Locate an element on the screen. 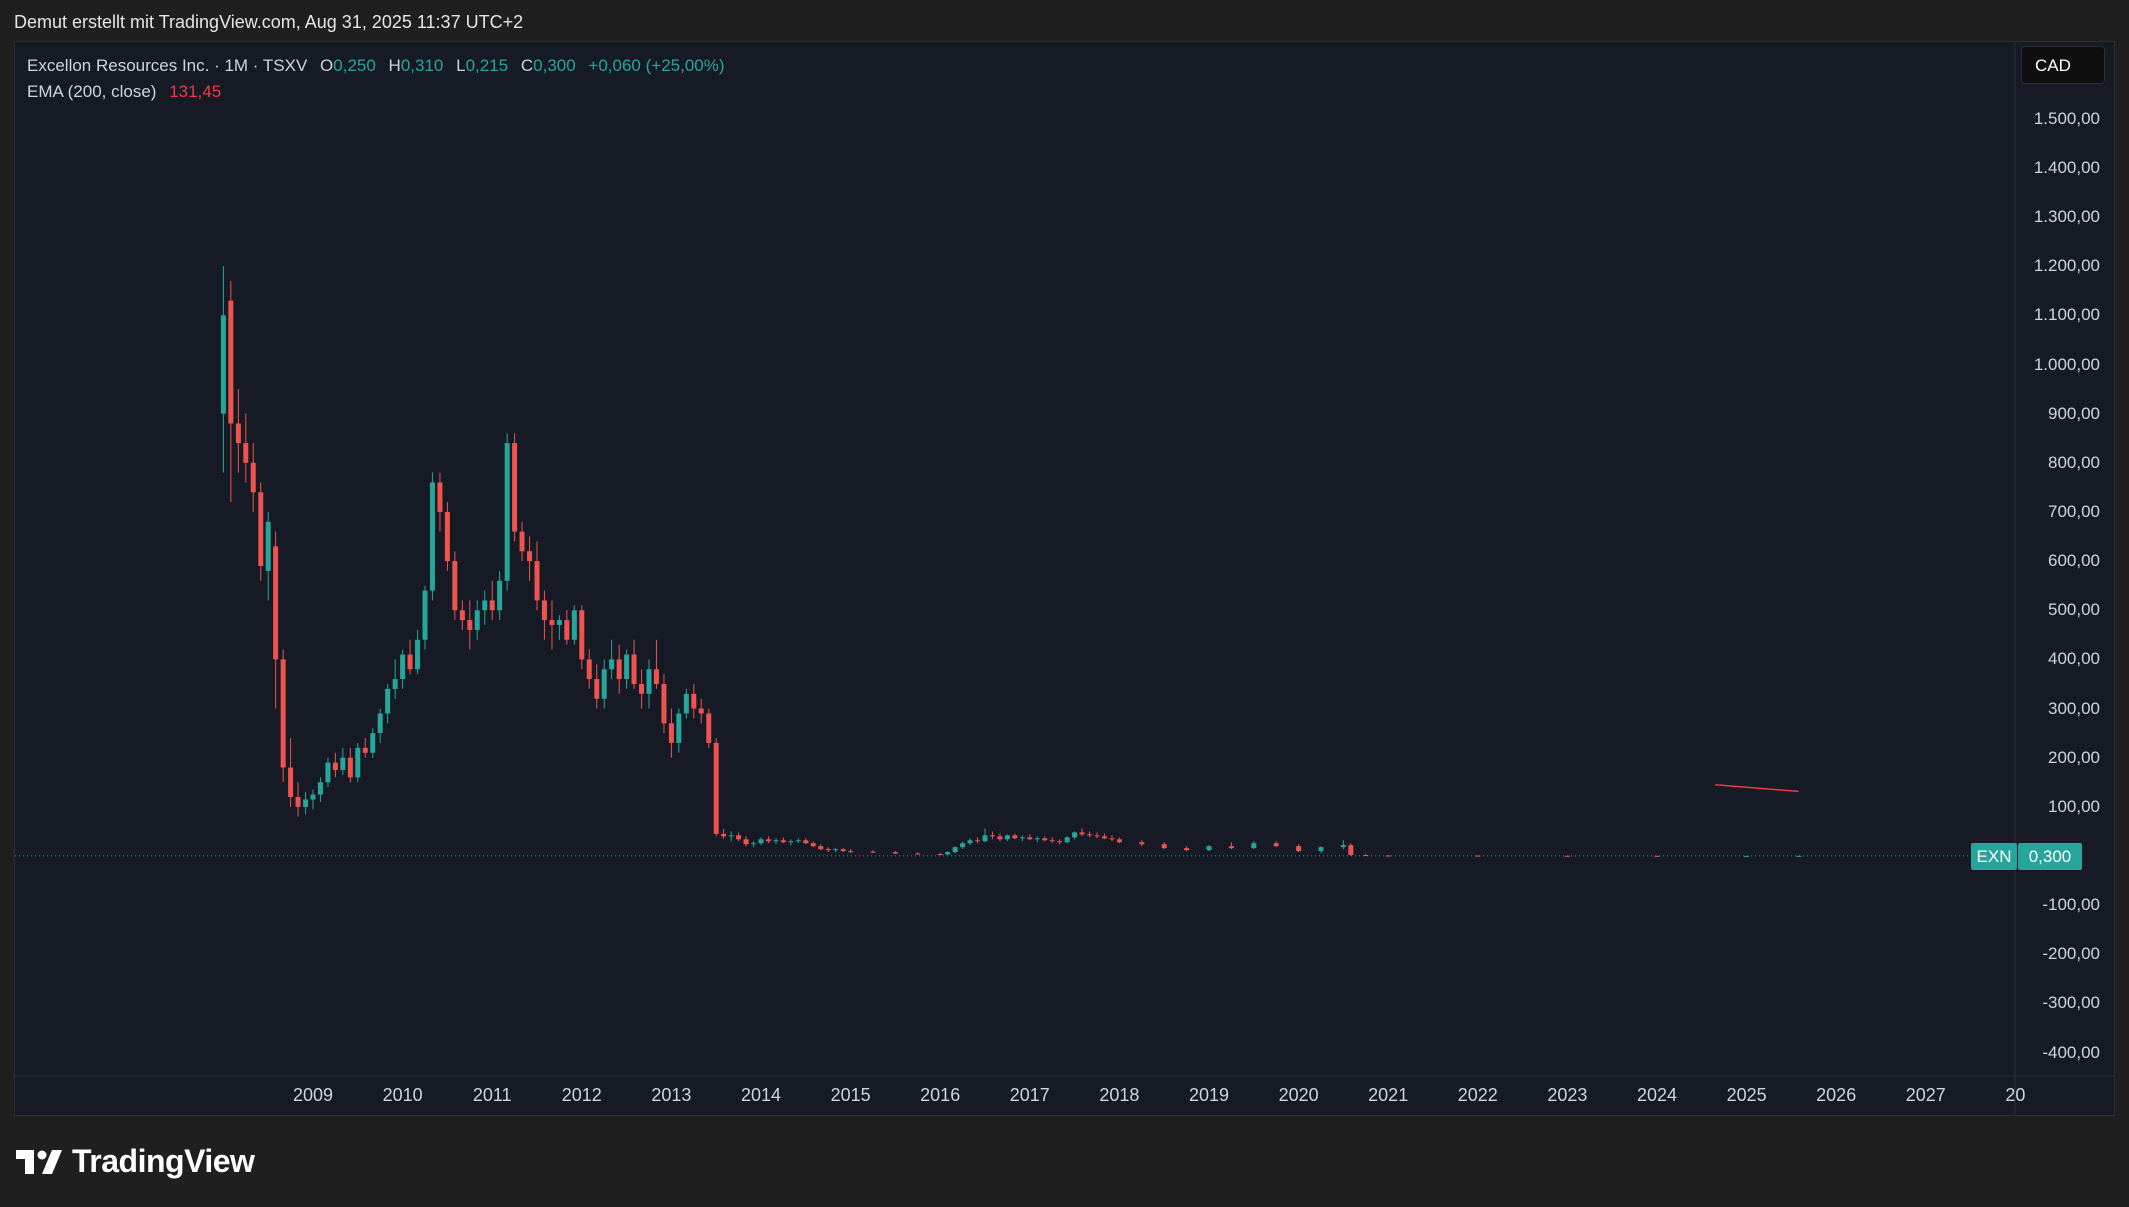  time-tick-label: 2024 is located at coordinates (1657, 1095).